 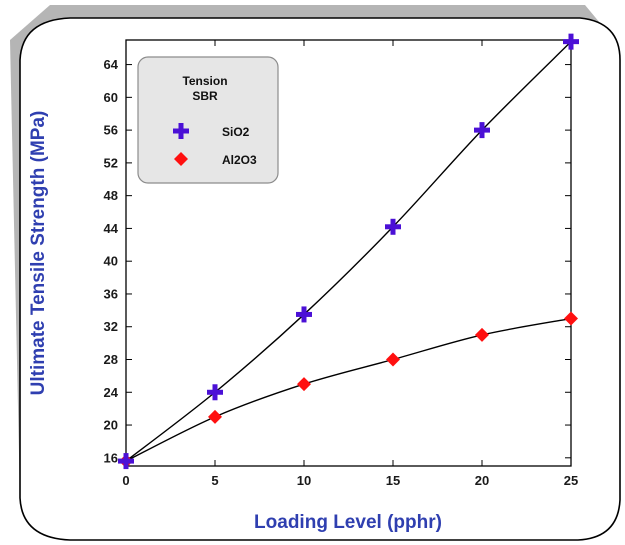 What do you see at coordinates (111, 130) in the screenshot?
I see `y-tick-label: 56` at bounding box center [111, 130].